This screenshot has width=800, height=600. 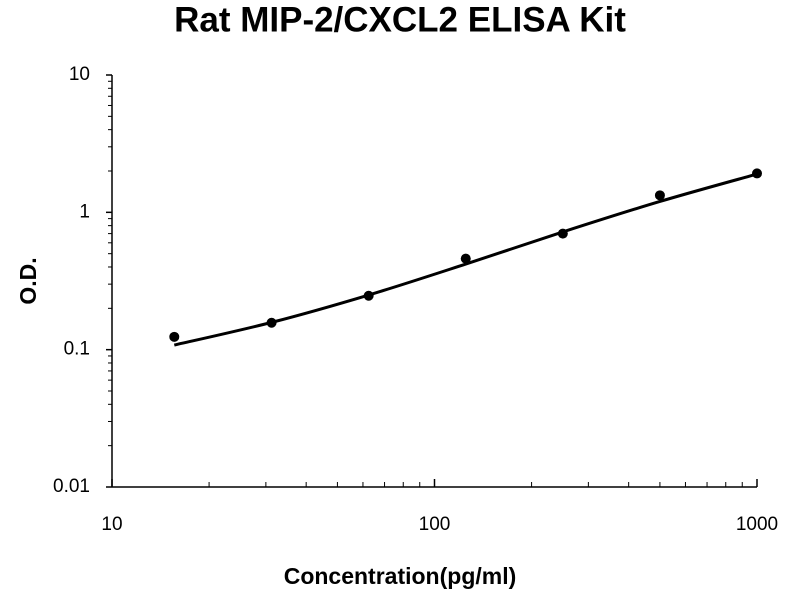 I want to click on x-axis-label: Concentration(pg/ml), so click(x=400, y=576).